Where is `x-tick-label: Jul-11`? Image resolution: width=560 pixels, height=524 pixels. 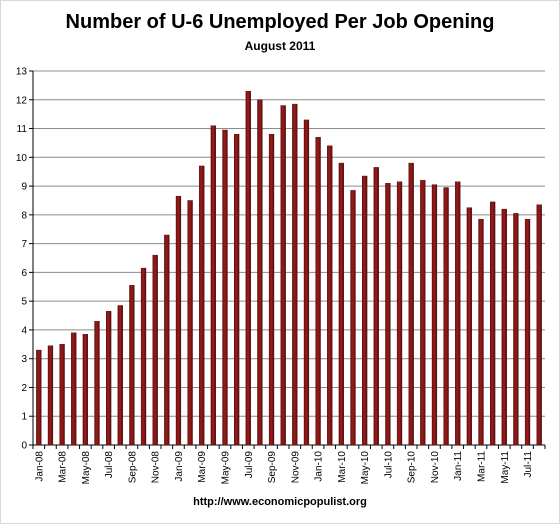 x-tick-label: Jul-11 is located at coordinates (528, 464).